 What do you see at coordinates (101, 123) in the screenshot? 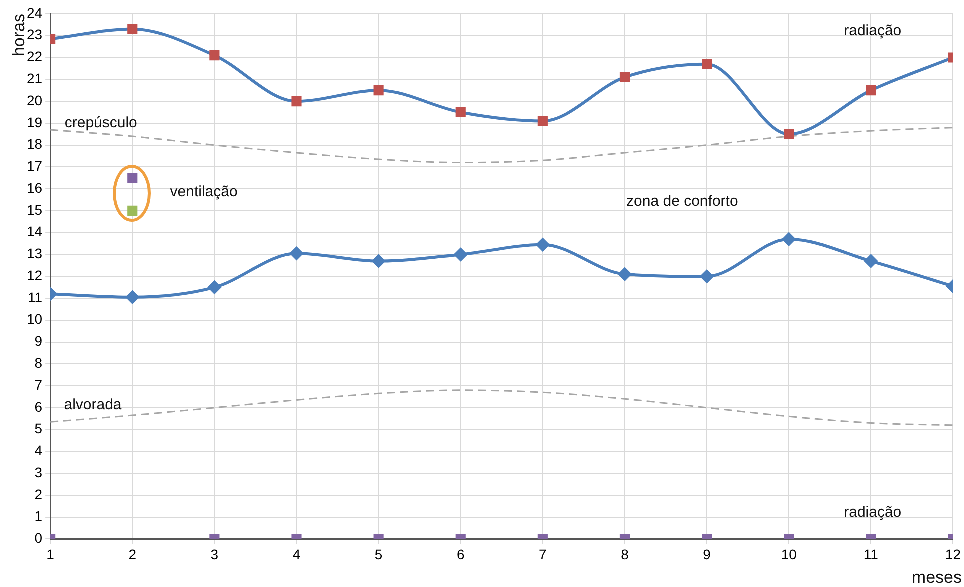
I see `annotation: crepúsculo` at bounding box center [101, 123].